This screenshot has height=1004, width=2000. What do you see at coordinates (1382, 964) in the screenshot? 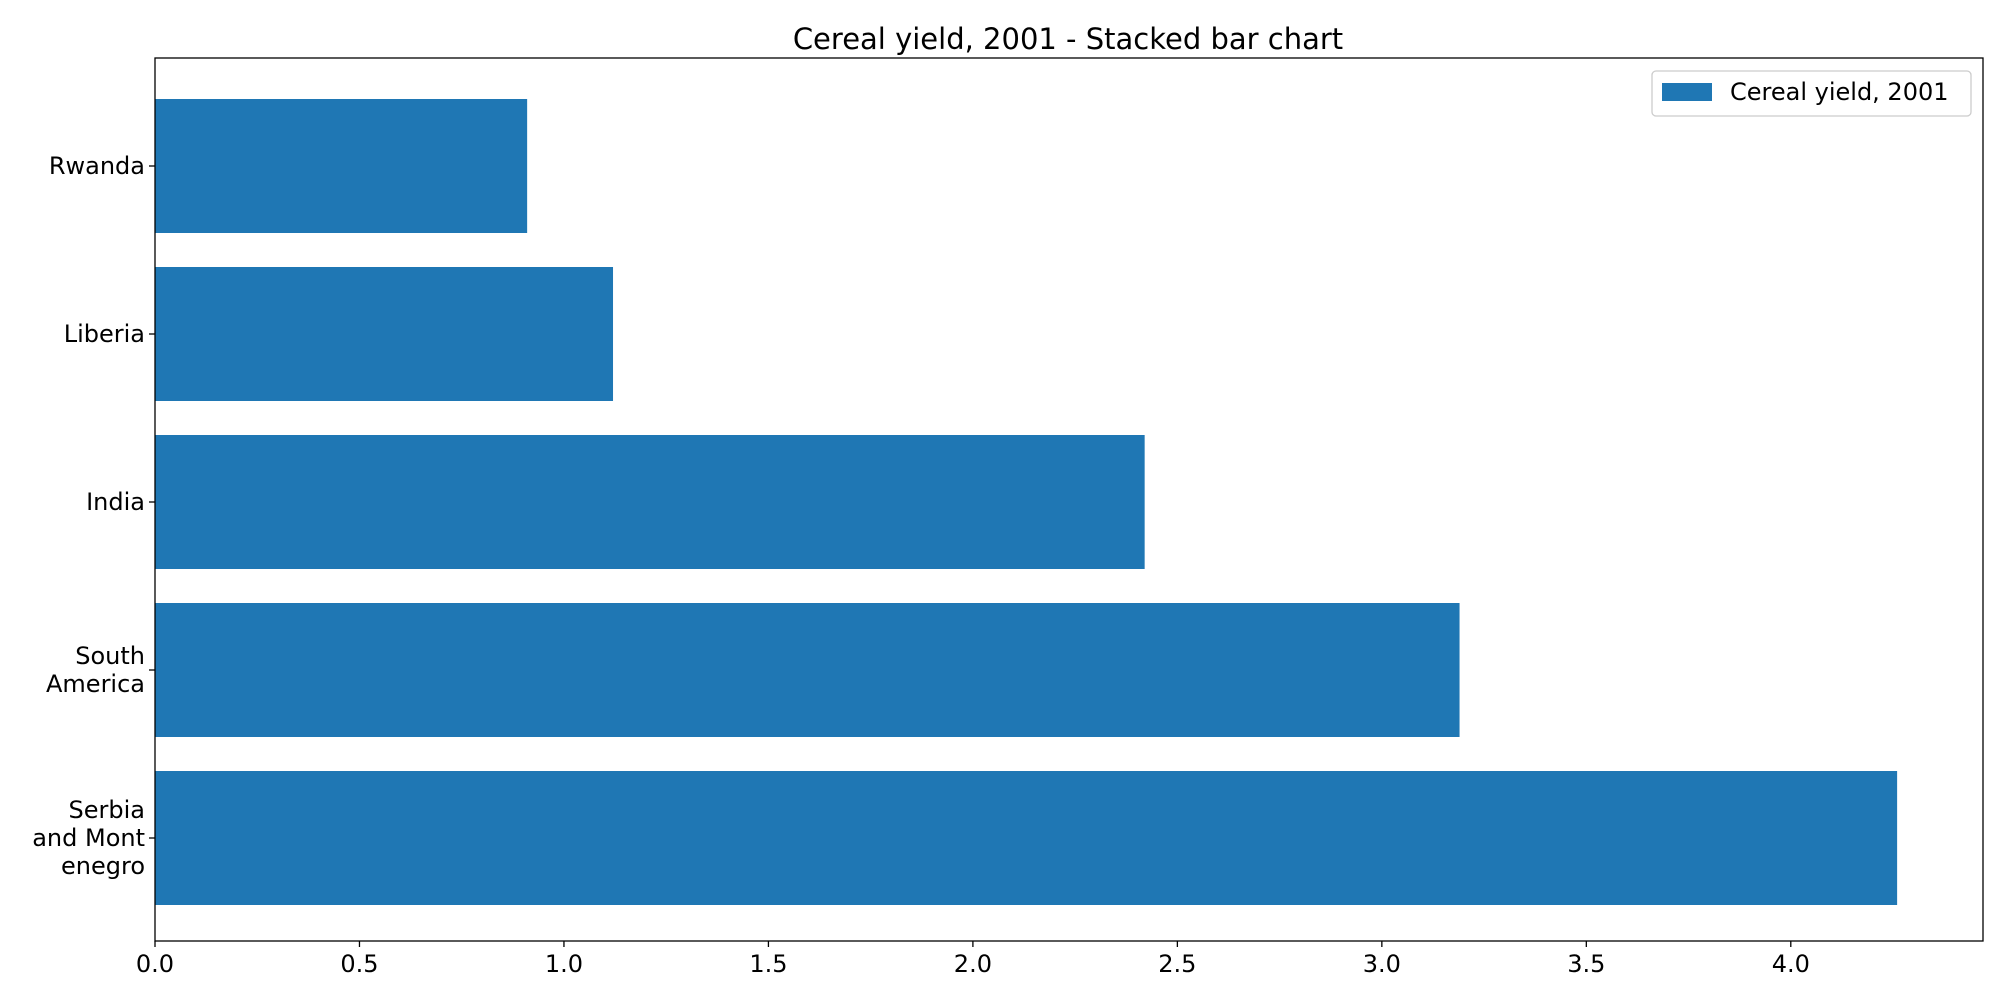
I see `x-tick-label-6: 3.0` at bounding box center [1382, 964].